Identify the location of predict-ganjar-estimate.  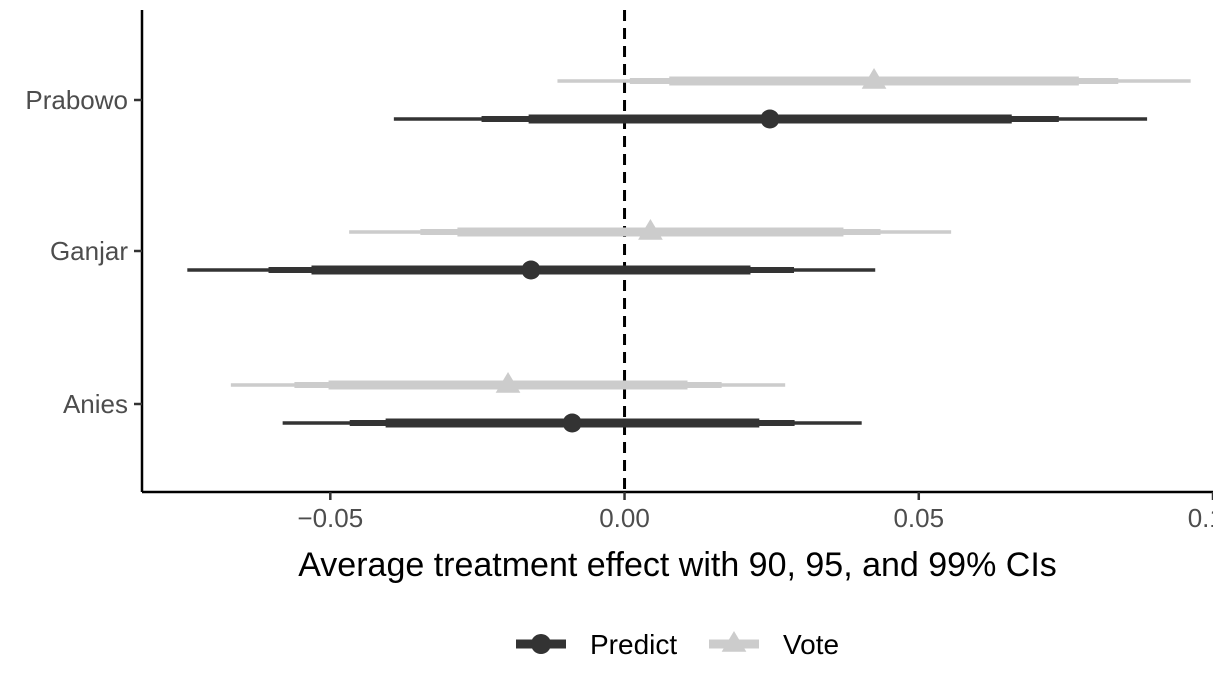
(531, 270).